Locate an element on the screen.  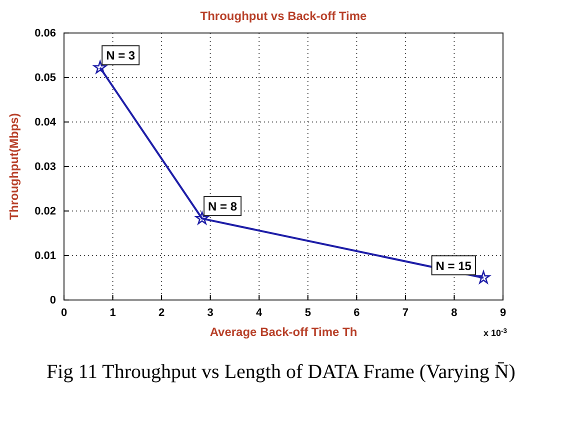
annotation: N = 15 is located at coordinates (454, 265).